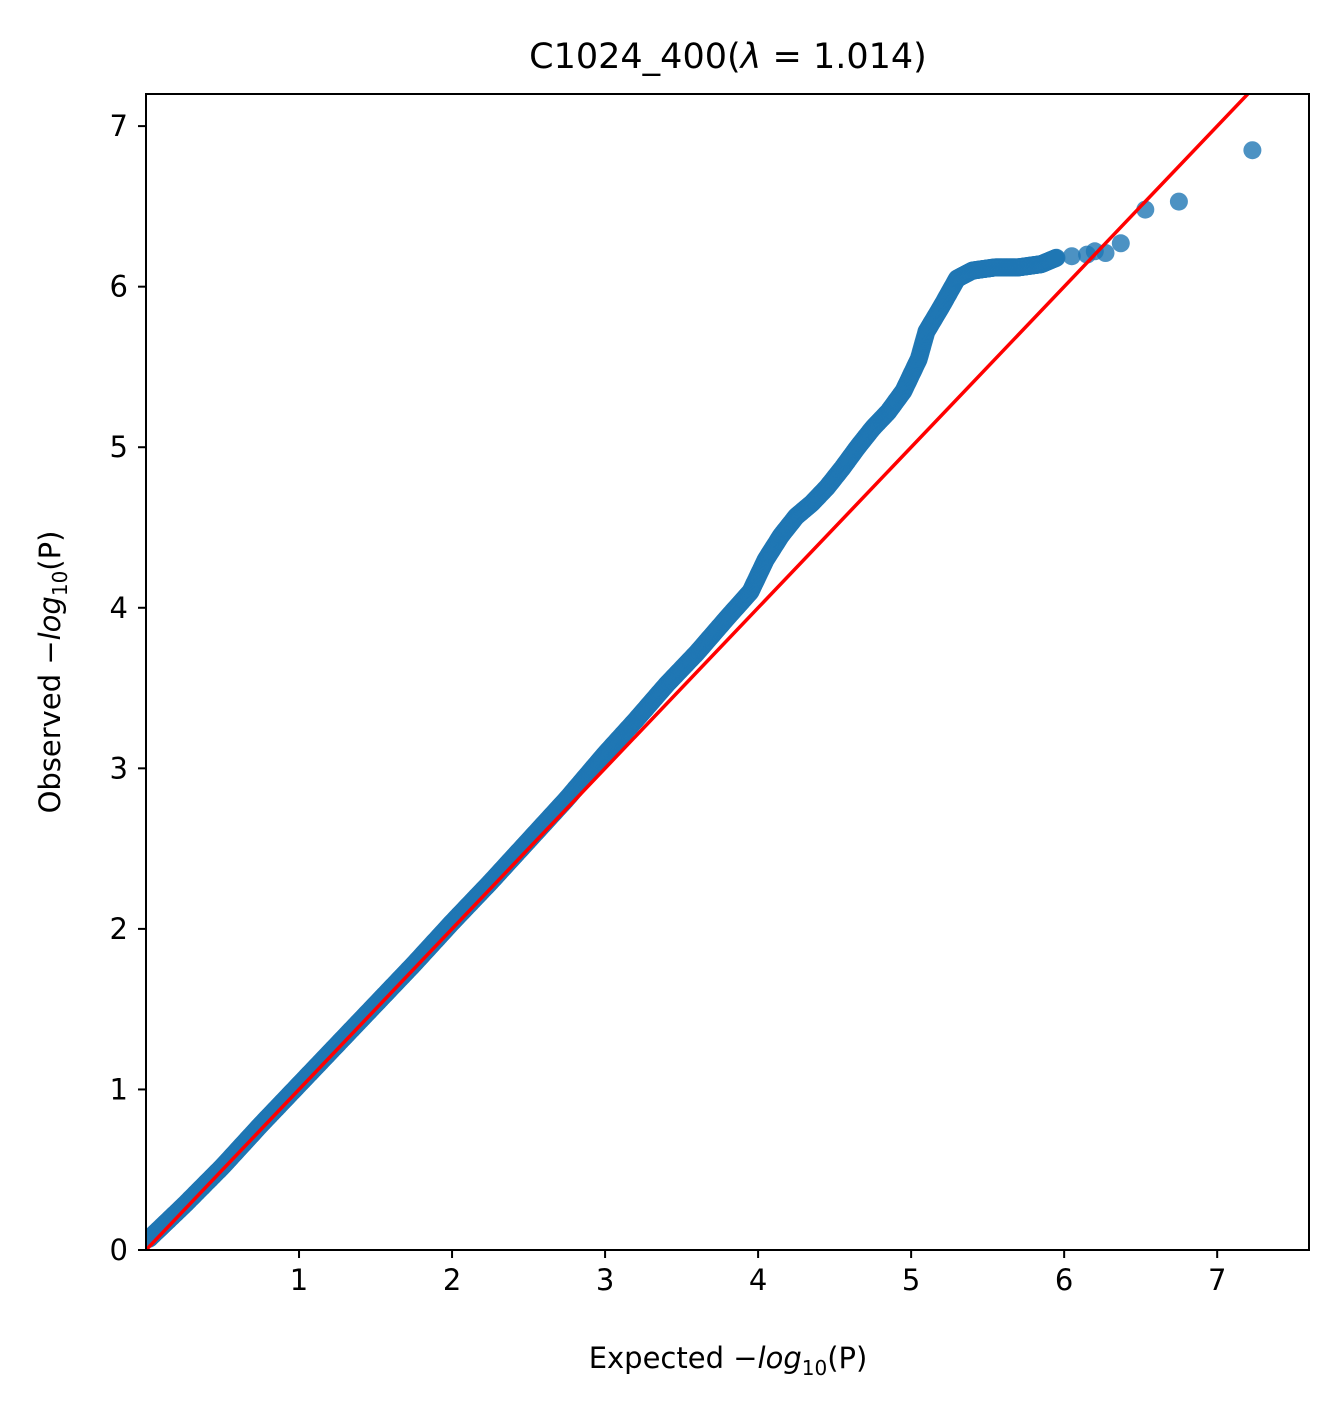  Describe the element at coordinates (605, 1280) in the screenshot. I see `x-tick-label: 3` at that location.